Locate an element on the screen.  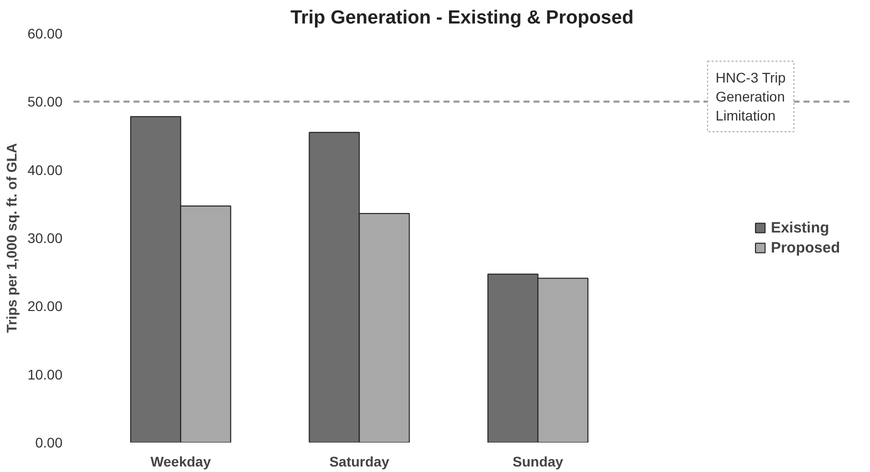
y-tick-label: 0.00 is located at coordinates (49, 442).